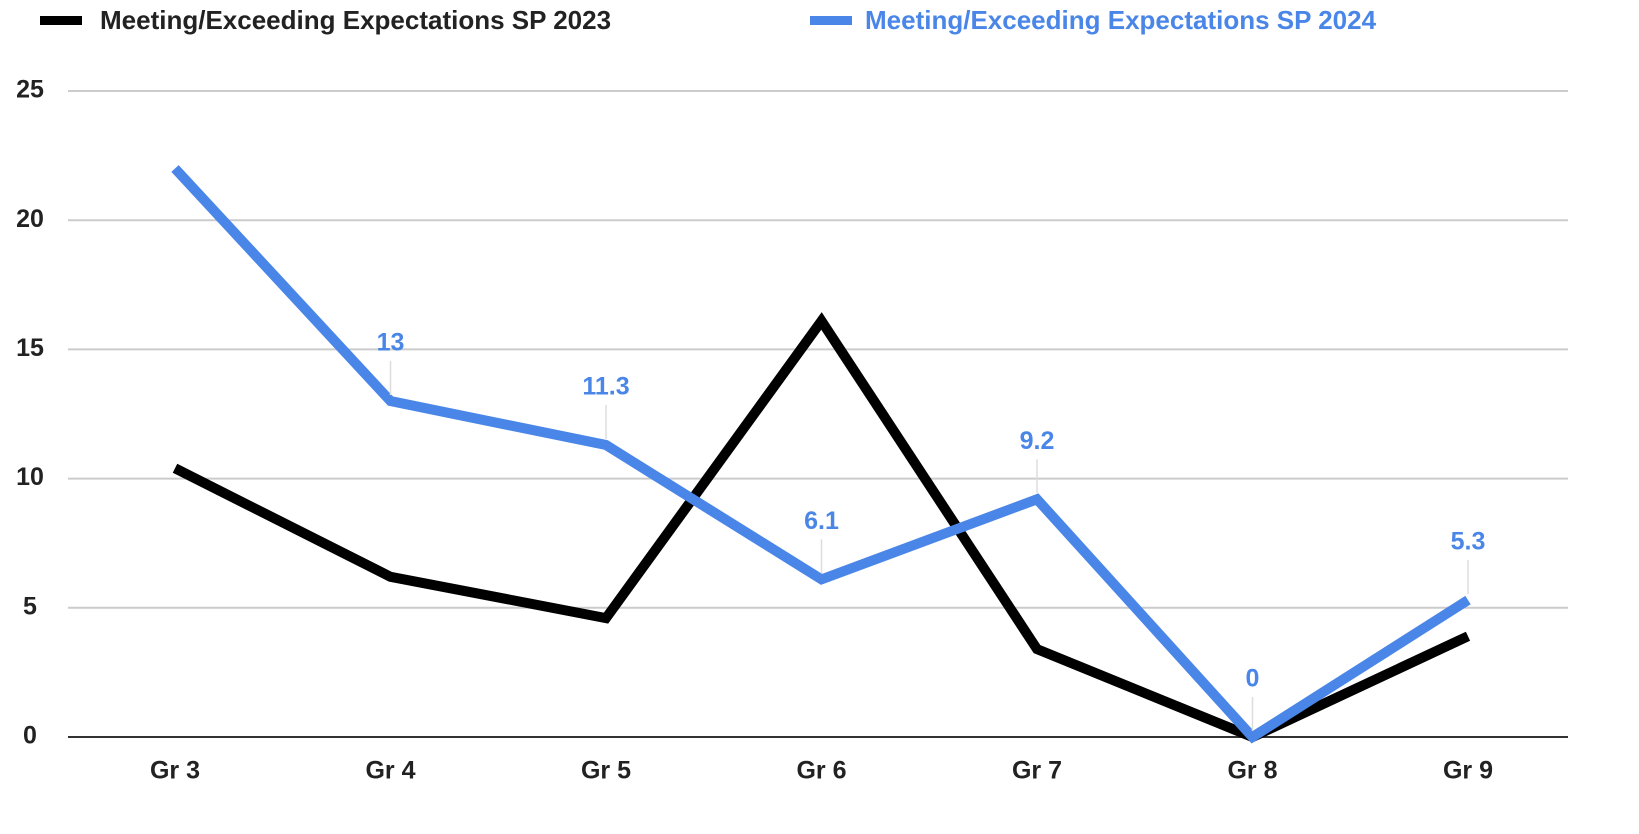 This screenshot has height=834, width=1639. What do you see at coordinates (1252, 771) in the screenshot?
I see `x-tick-label: Gr 8` at bounding box center [1252, 771].